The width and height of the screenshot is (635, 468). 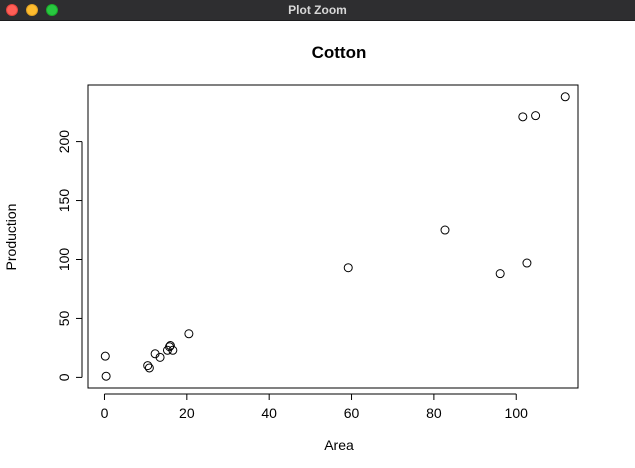 What do you see at coordinates (269, 413) in the screenshot?
I see `x-tick-label: 40` at bounding box center [269, 413].